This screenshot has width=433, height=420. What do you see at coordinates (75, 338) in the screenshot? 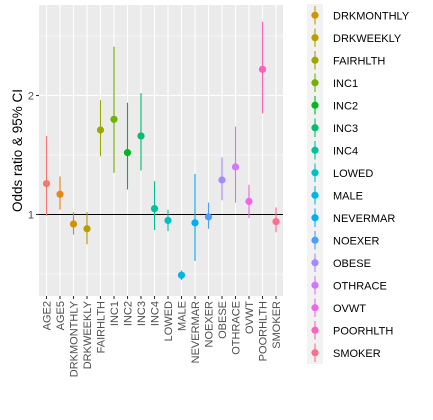
I see `x-tick-label: DRKMONTHLY` at bounding box center [75, 338].